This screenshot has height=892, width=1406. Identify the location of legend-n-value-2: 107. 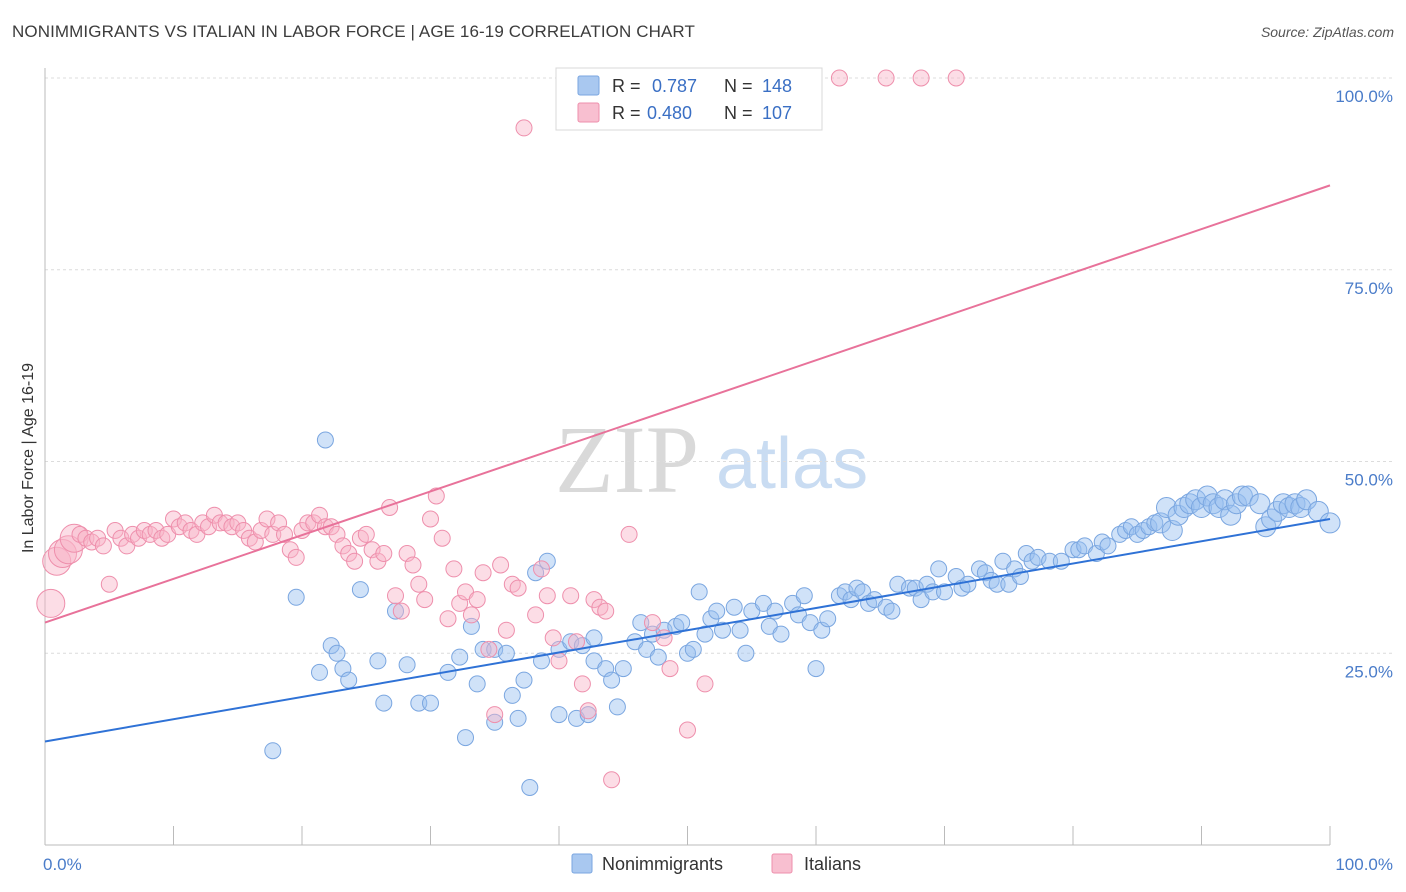
(777, 113).